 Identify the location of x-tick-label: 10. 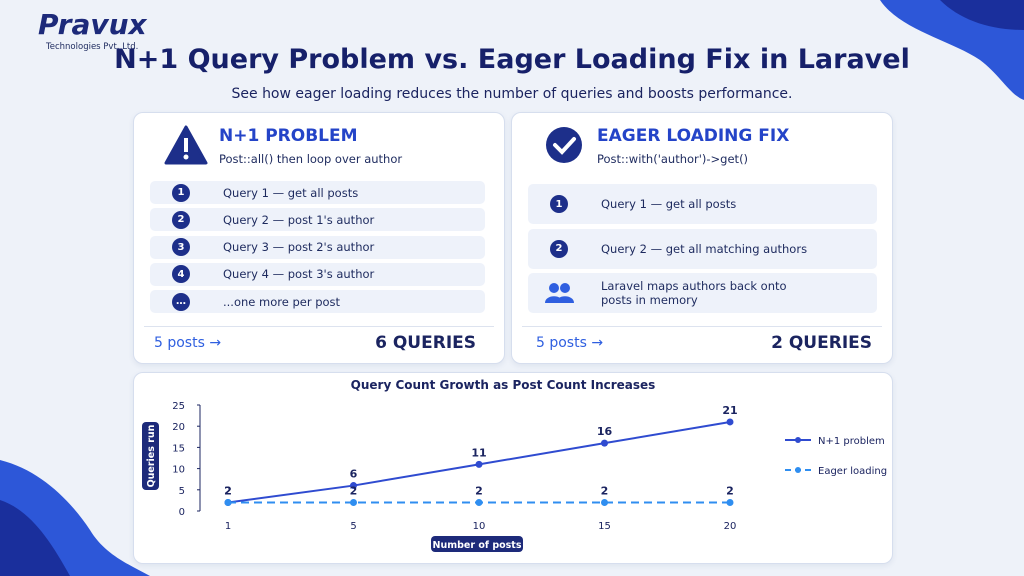
(479, 526).